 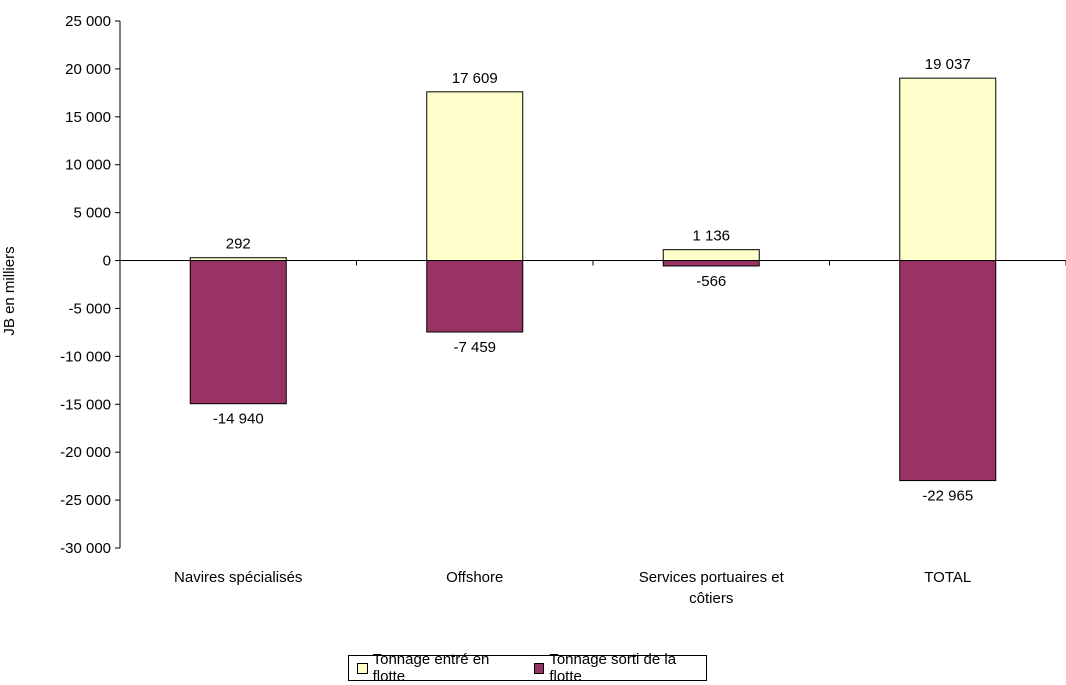 I want to click on y-tick-label: -20 000, so click(x=85, y=452).